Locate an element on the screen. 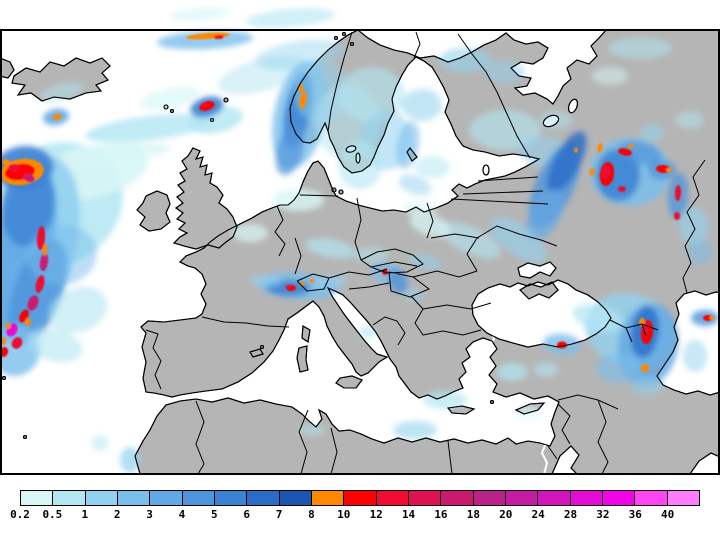 The height and width of the screenshot is (540, 720). river-nile is located at coordinates (544, 458).